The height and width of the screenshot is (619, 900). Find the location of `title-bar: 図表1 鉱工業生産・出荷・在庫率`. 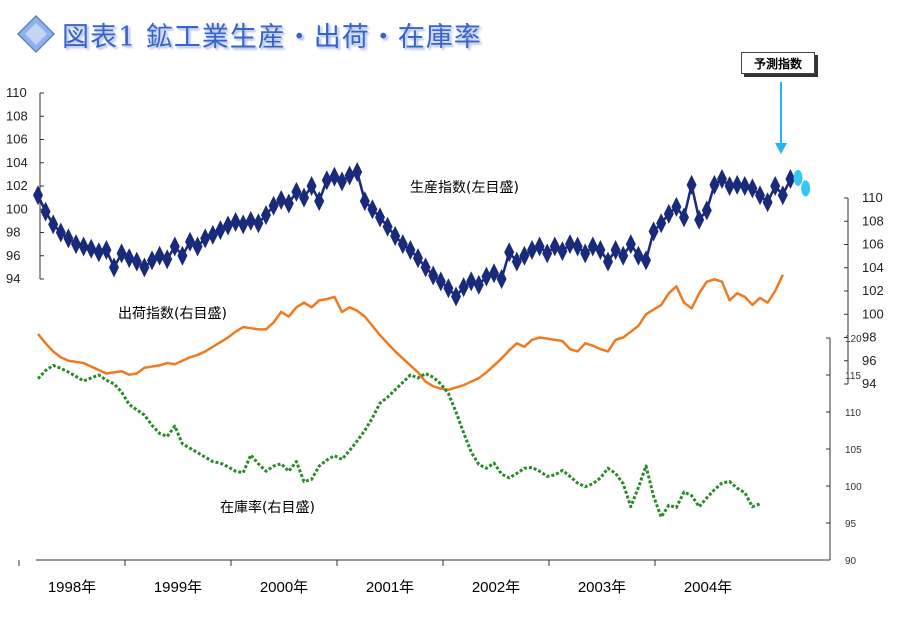

title-bar: 図表1 鉱工業生産・出荷・在庫率 is located at coordinates (249, 34).